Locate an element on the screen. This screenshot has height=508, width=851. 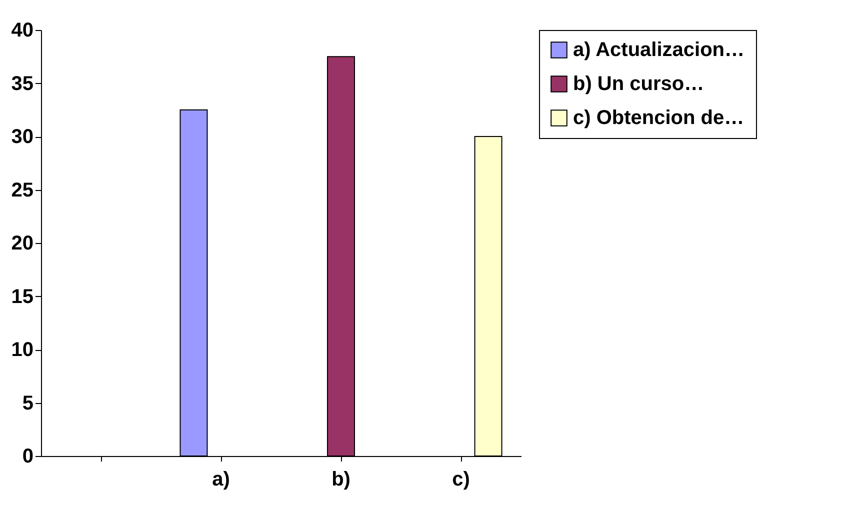
x-tick-label: b) is located at coordinates (341, 479).